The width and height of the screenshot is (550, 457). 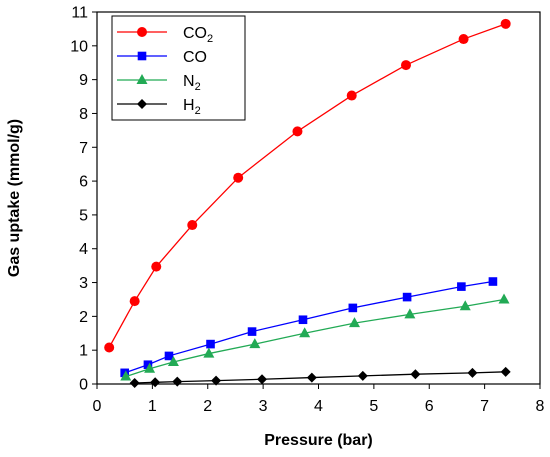 What do you see at coordinates (429, 406) in the screenshot?
I see `x-tick-label: 6` at bounding box center [429, 406].